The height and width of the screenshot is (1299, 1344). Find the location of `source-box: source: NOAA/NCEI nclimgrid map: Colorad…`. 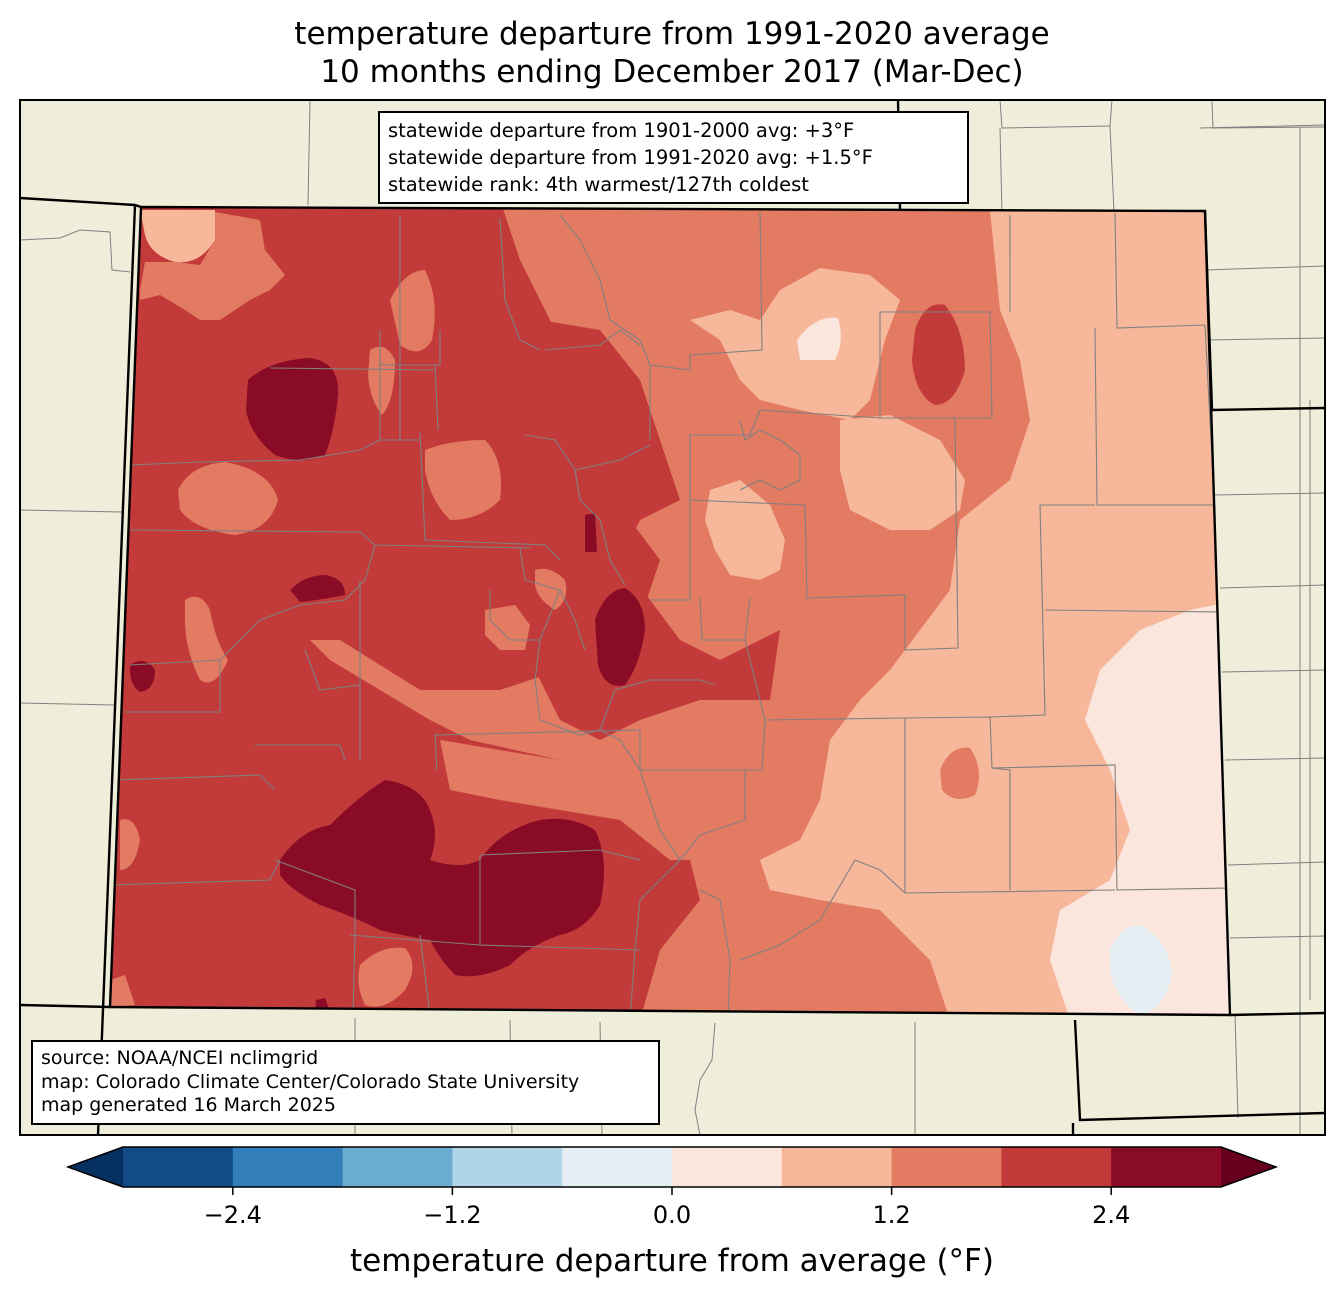

source-box: source: NOAA/NCEI nclimgrid map: Colorad… is located at coordinates (345, 1082).